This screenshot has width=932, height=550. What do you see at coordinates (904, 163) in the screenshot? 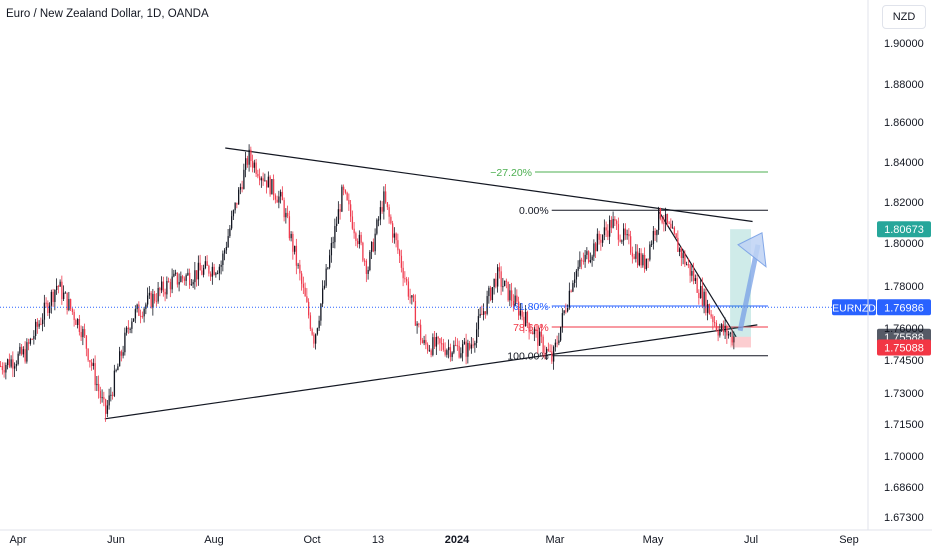
I see `y-tick-label: 1.84000` at bounding box center [904, 163].